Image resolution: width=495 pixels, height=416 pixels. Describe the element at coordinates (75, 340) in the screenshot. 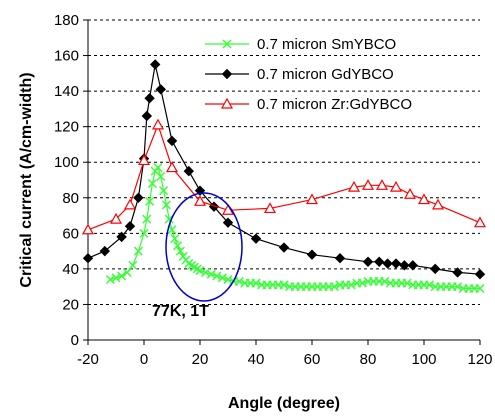

I see `y-tick-label: 0` at that location.